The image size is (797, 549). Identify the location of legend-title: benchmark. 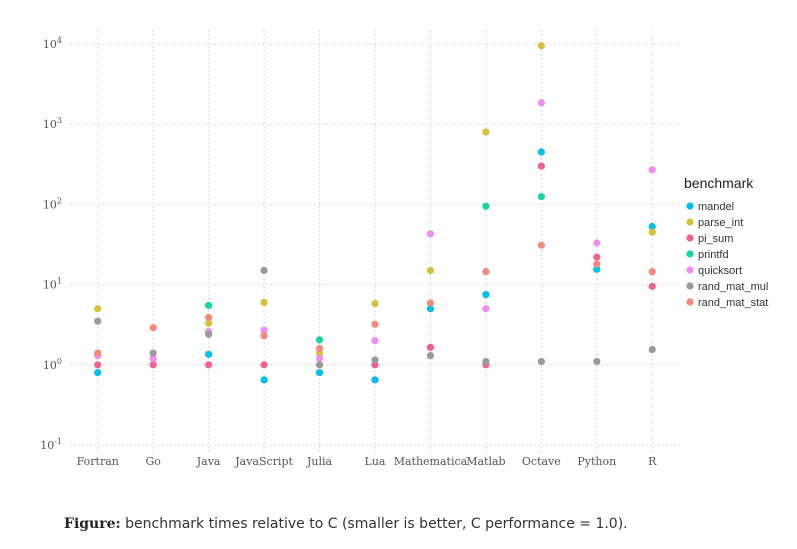
(719, 183).